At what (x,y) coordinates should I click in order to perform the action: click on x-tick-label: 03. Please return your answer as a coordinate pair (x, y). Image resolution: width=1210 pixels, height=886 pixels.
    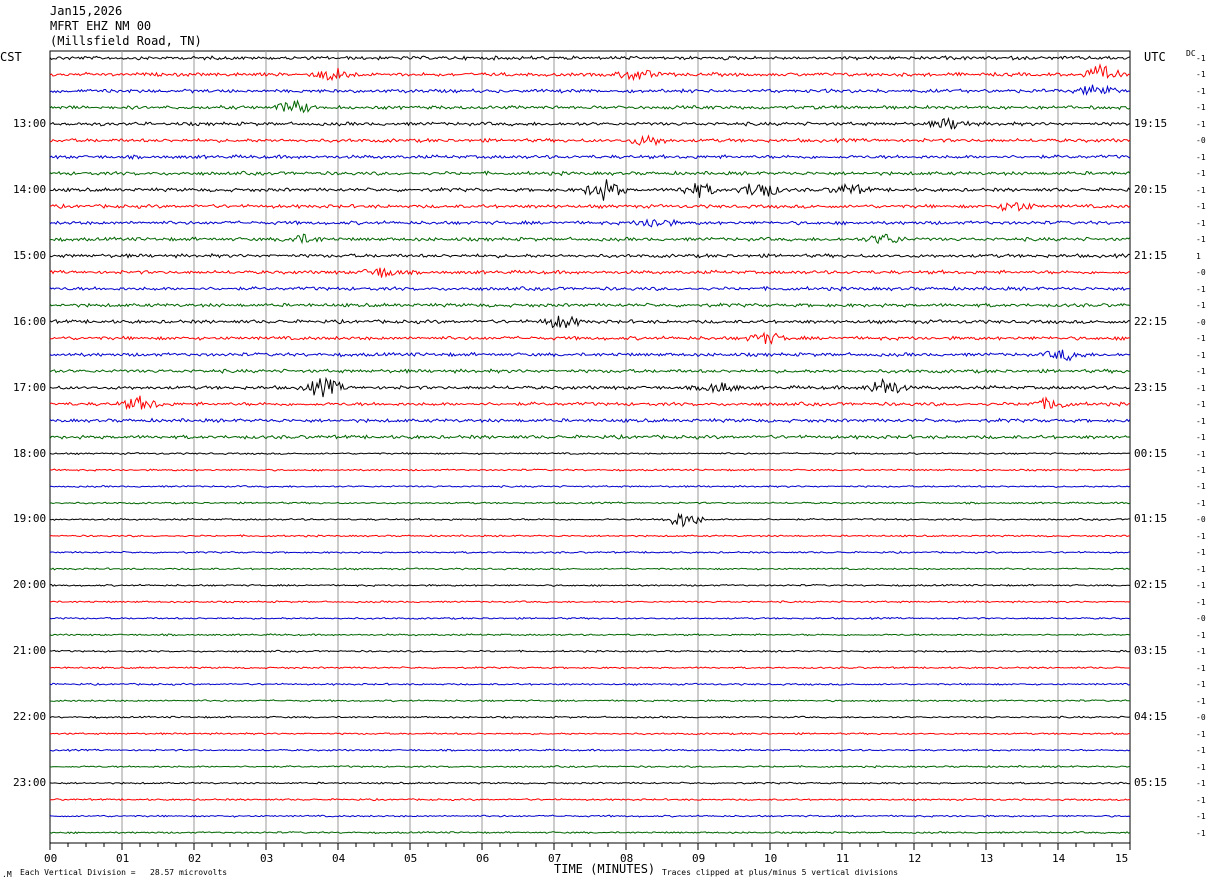
    Looking at the image, I should click on (267, 858).